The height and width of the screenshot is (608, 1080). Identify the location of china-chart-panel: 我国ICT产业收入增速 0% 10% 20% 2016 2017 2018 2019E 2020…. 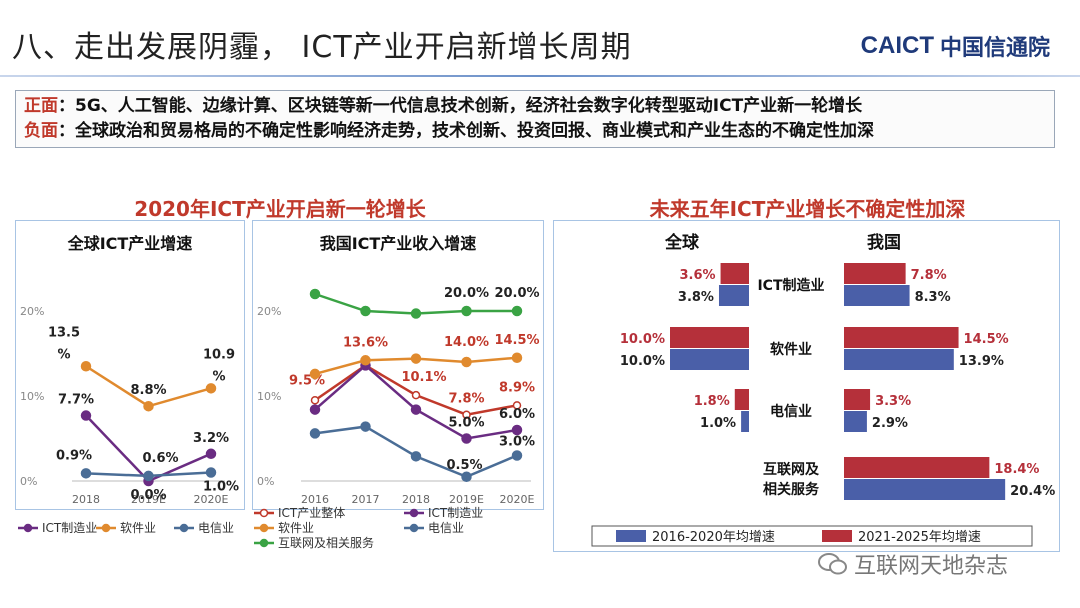
(398, 365).